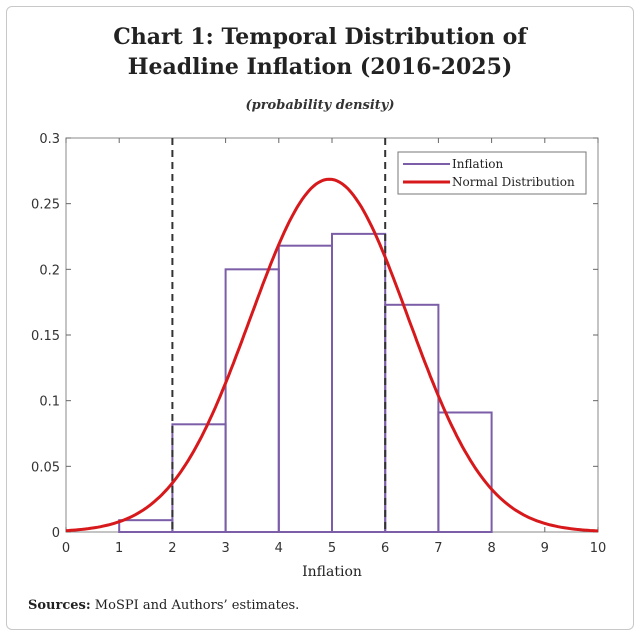 The width and height of the screenshot is (640, 636). Describe the element at coordinates (49, 270) in the screenshot. I see `y-tick-label: 0.2` at that location.